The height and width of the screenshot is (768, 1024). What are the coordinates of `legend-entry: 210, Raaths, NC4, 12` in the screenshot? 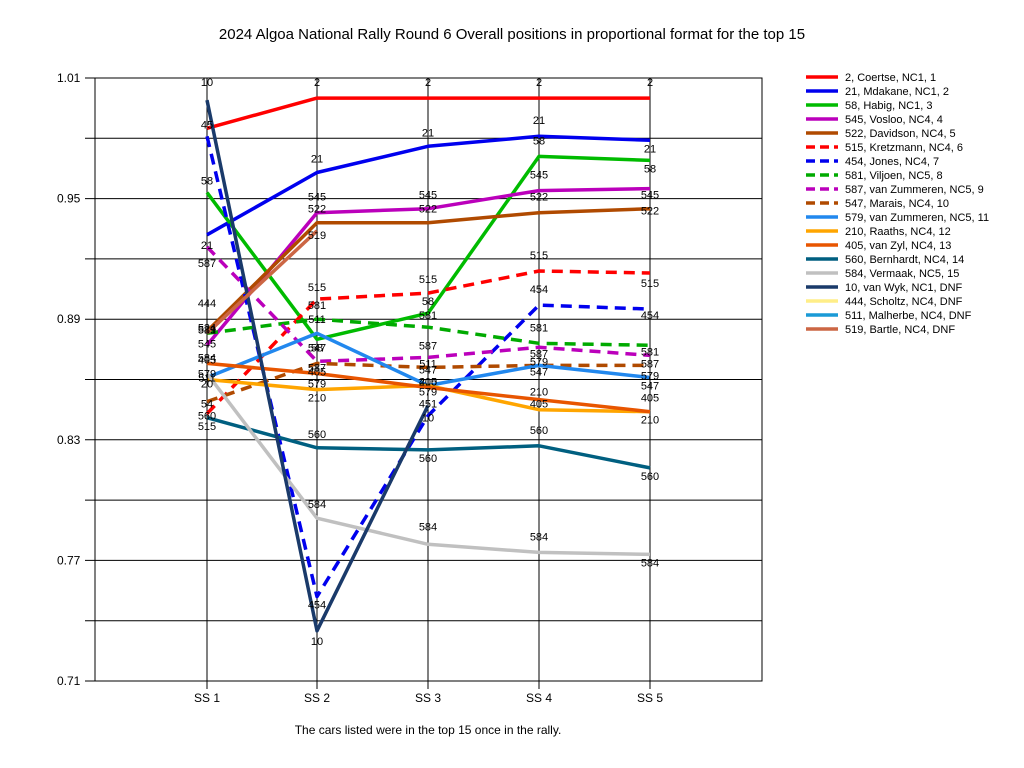 It's located at (898, 232).